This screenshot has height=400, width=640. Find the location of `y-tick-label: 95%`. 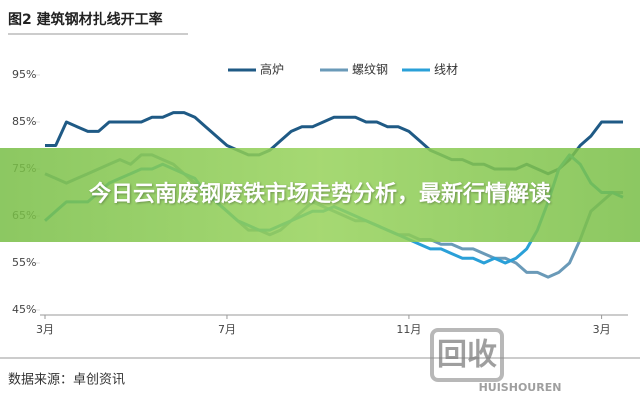

y-tick-label: 95% is located at coordinates (24, 74).